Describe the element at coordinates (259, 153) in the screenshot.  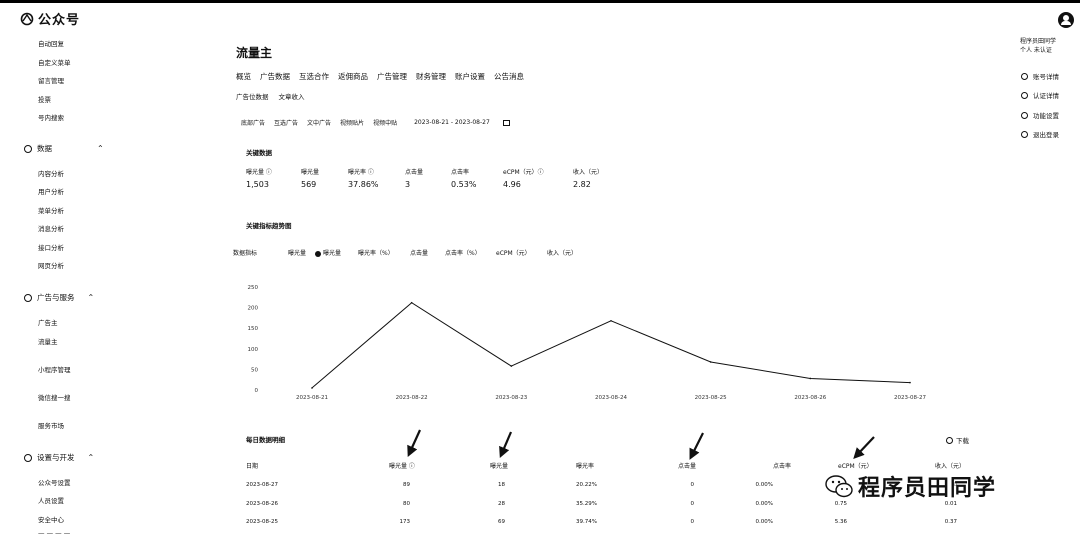
I see `key-data-title: 关键数据` at that location.